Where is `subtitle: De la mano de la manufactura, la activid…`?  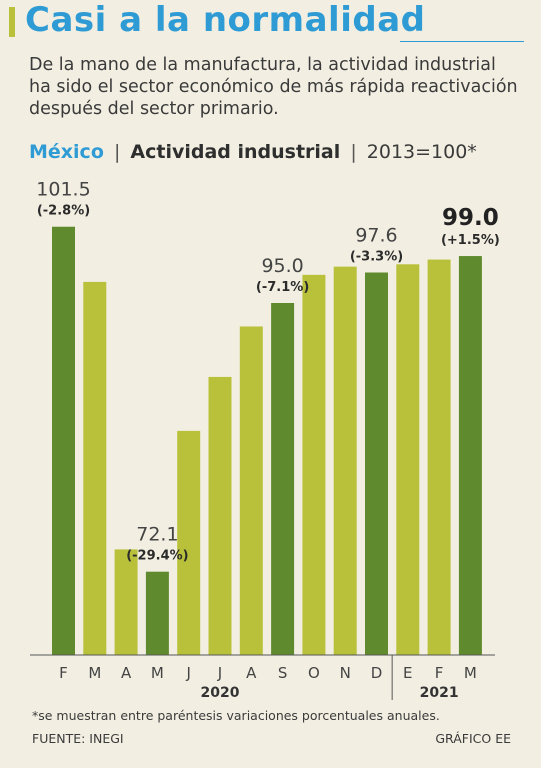 subtitle: De la mano de la manufactura, la activid… is located at coordinates (281, 87).